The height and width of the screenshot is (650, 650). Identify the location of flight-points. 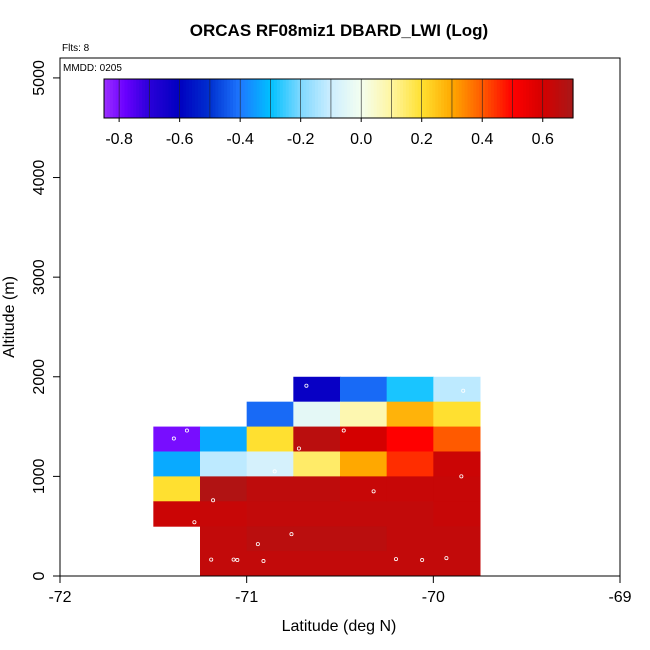
(318, 473).